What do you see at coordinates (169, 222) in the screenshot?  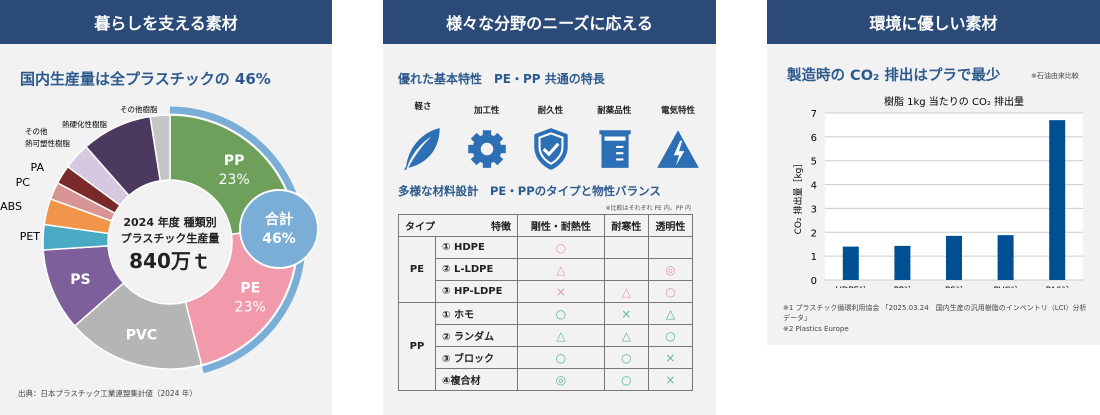 I see `center-text-0: 2024 年度 種類別` at bounding box center [169, 222].